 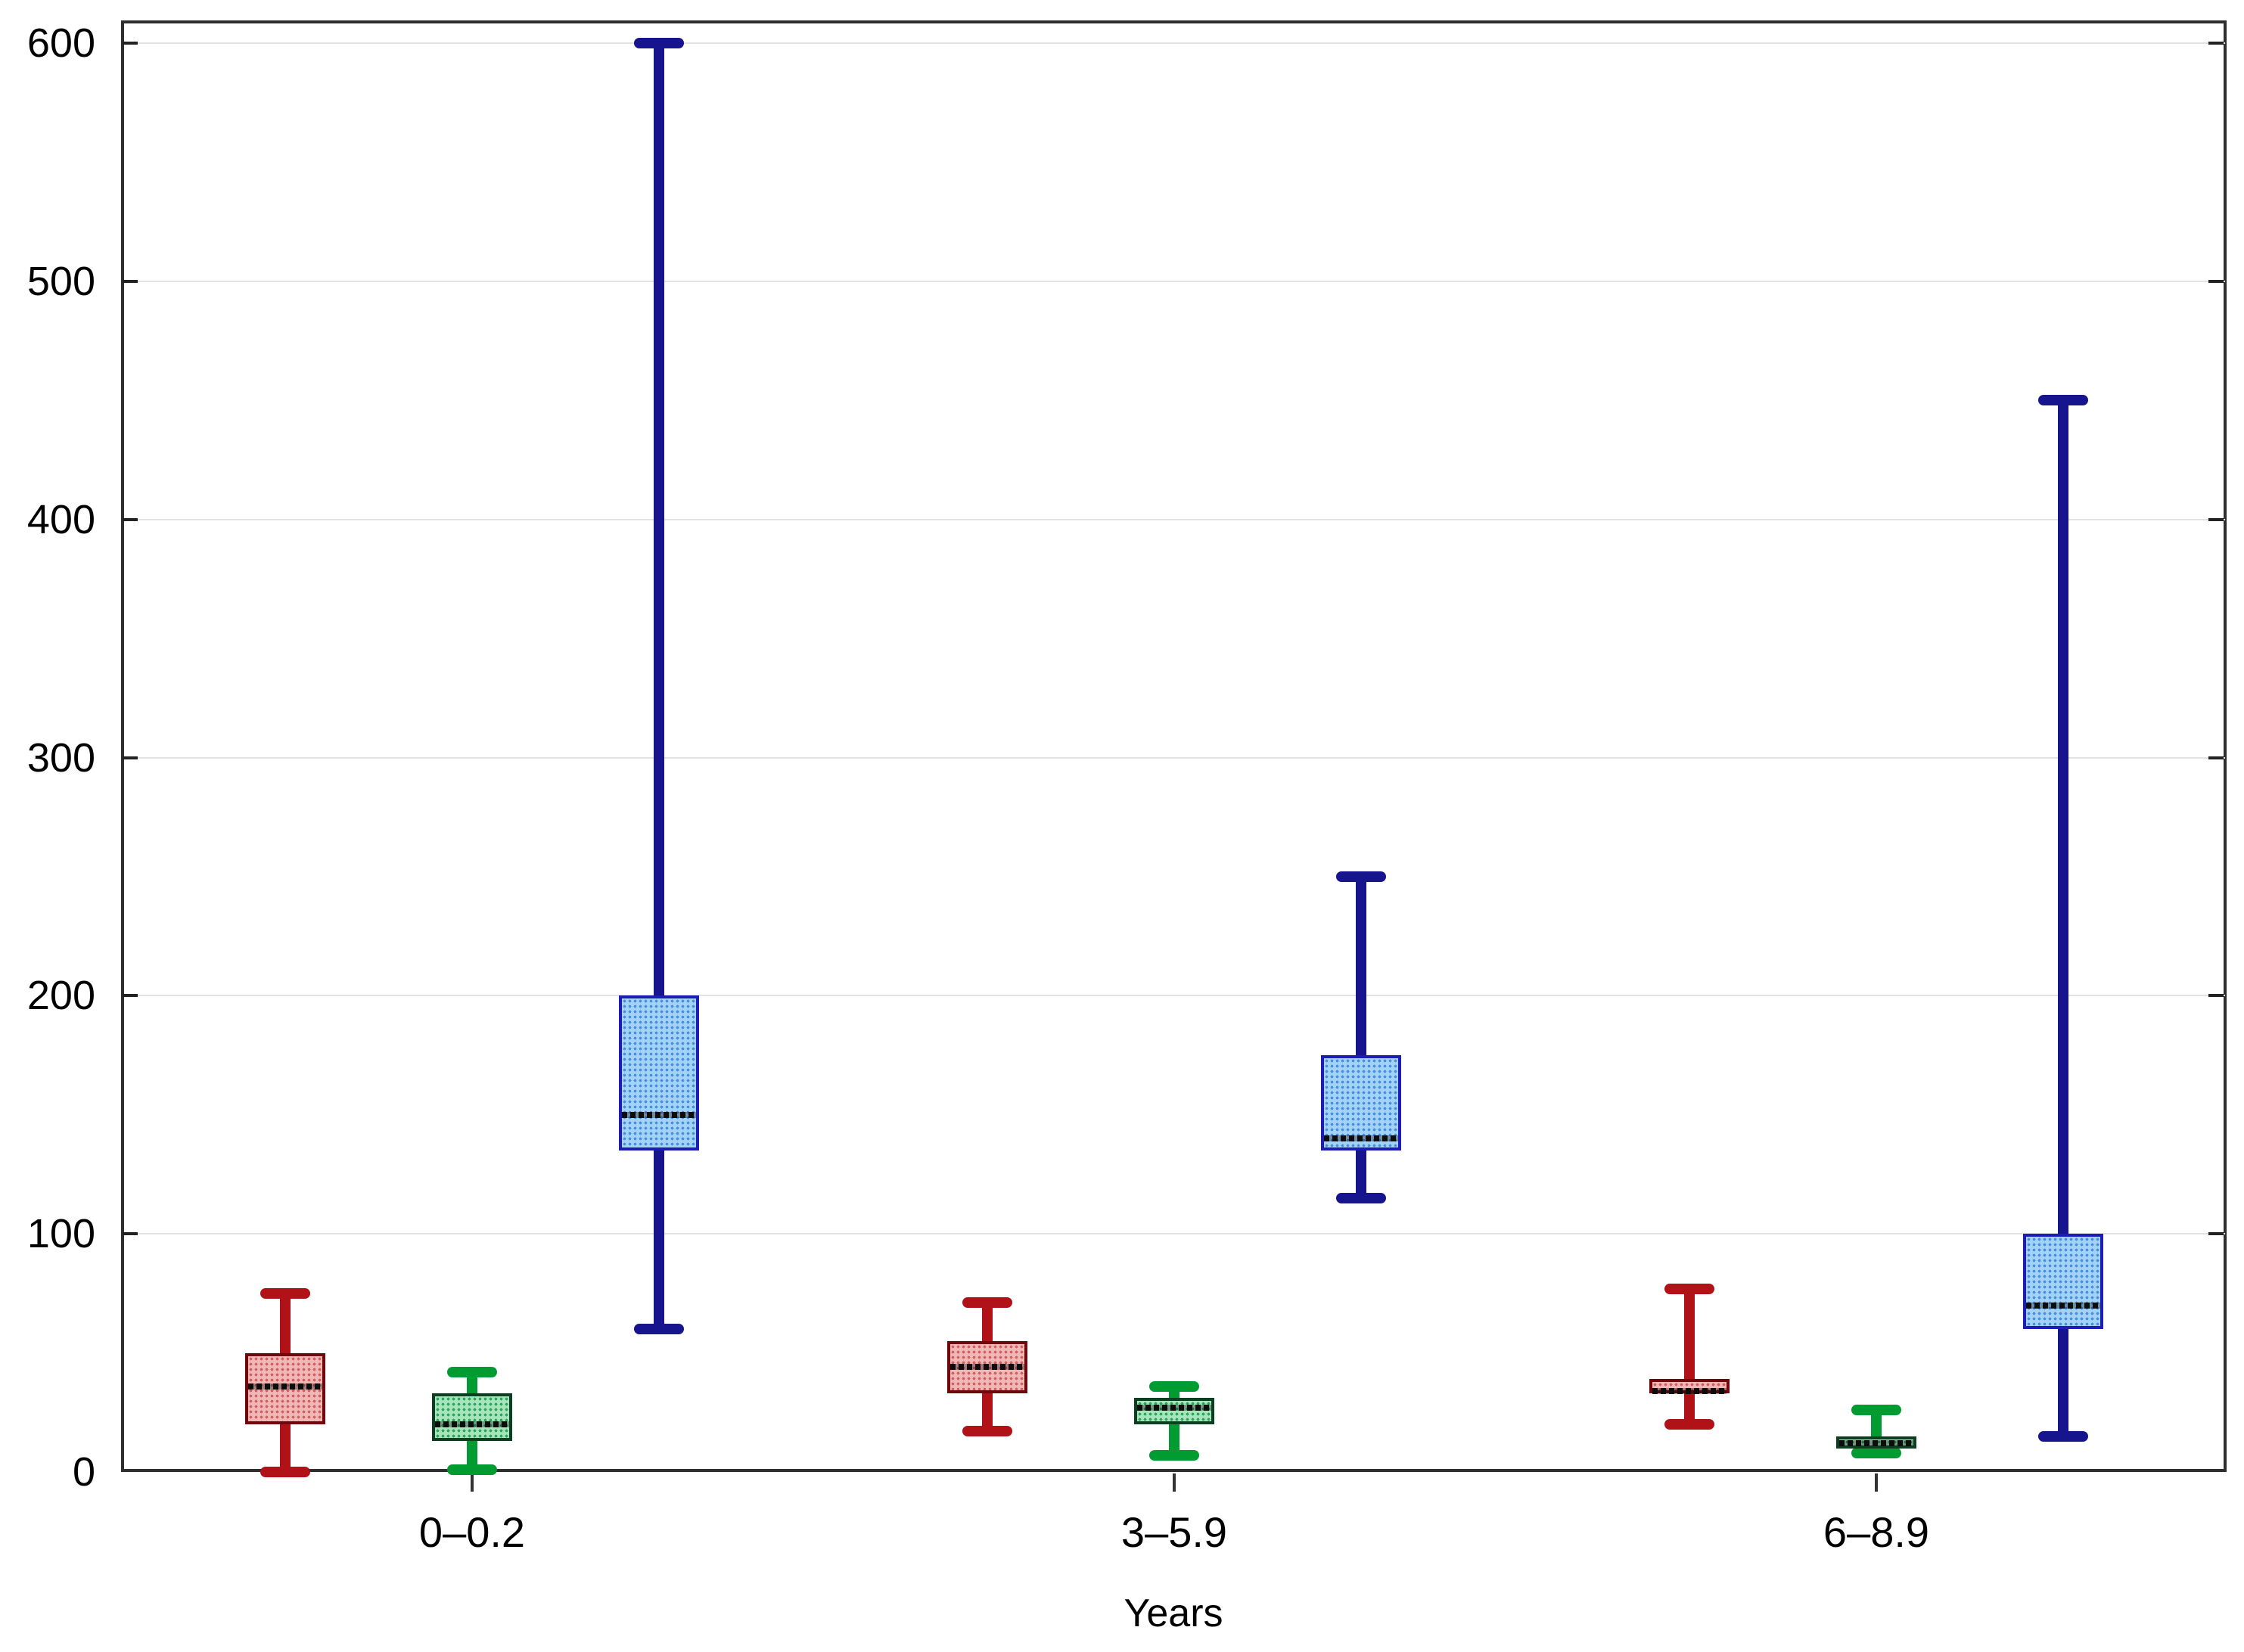 I want to click on ytick-label-500: 500, so click(x=60, y=281).